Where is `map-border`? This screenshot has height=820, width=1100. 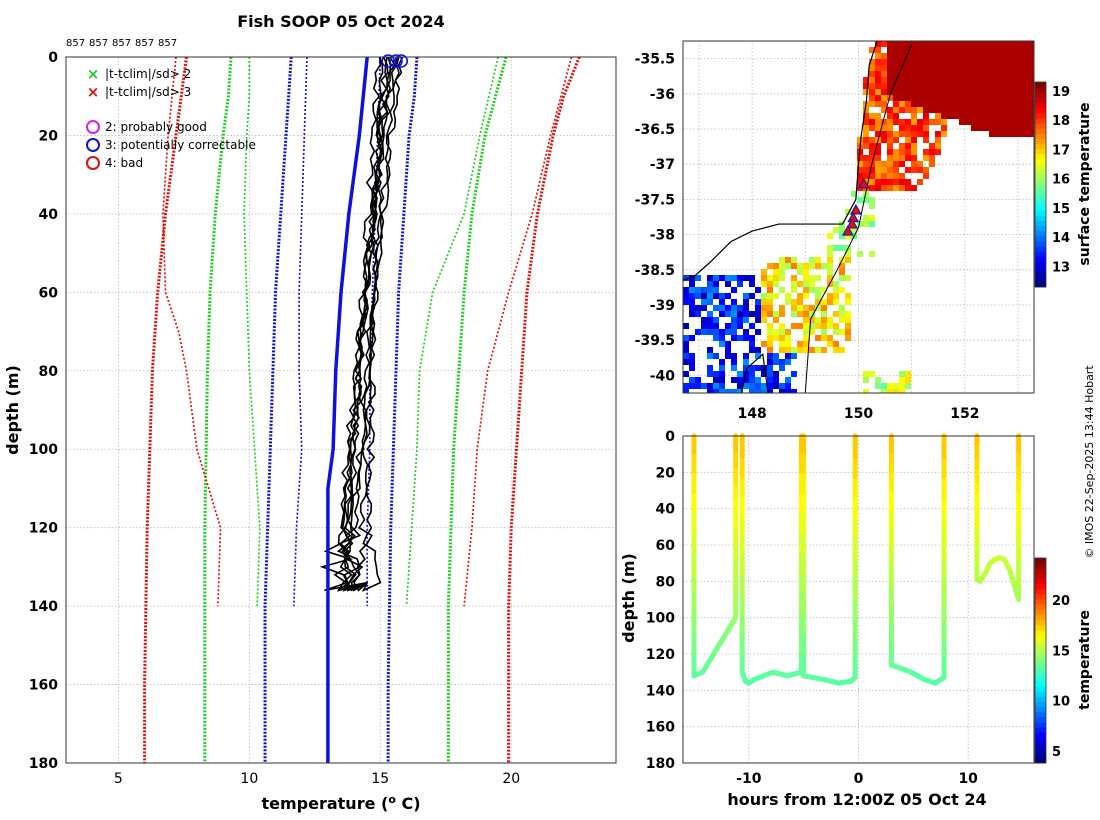
map-border is located at coordinates (858, 217).